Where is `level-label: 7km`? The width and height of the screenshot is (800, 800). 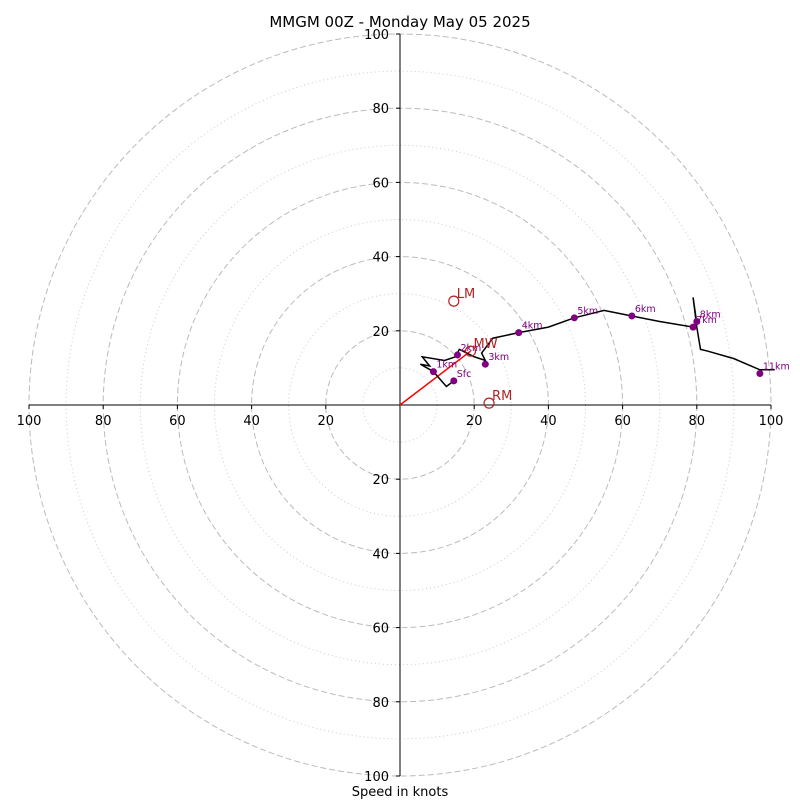
level-label: 7km is located at coordinates (706, 320).